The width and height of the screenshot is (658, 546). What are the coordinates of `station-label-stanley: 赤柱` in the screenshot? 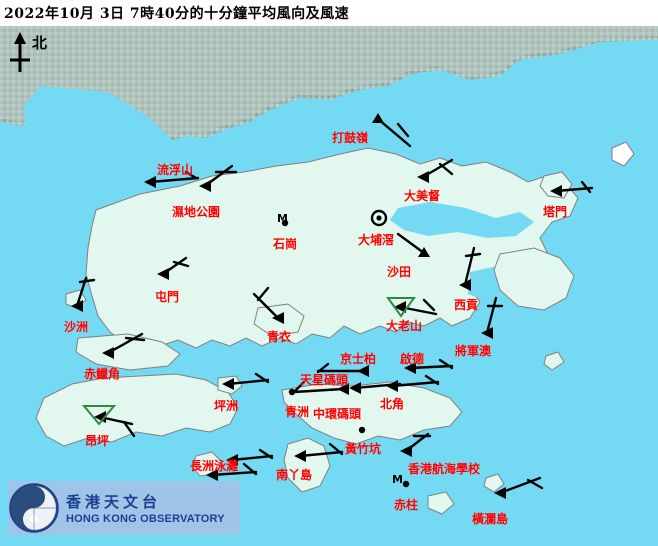 It's located at (406, 505).